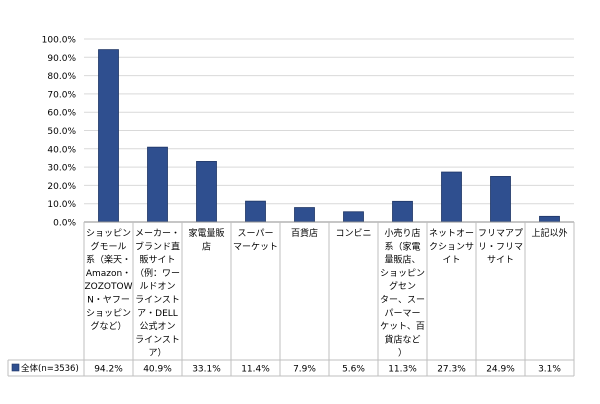 Image resolution: width=600 pixels, height=404 pixels. Describe the element at coordinates (61, 59) in the screenshot. I see `y-tick-label: 90.0%` at that location.